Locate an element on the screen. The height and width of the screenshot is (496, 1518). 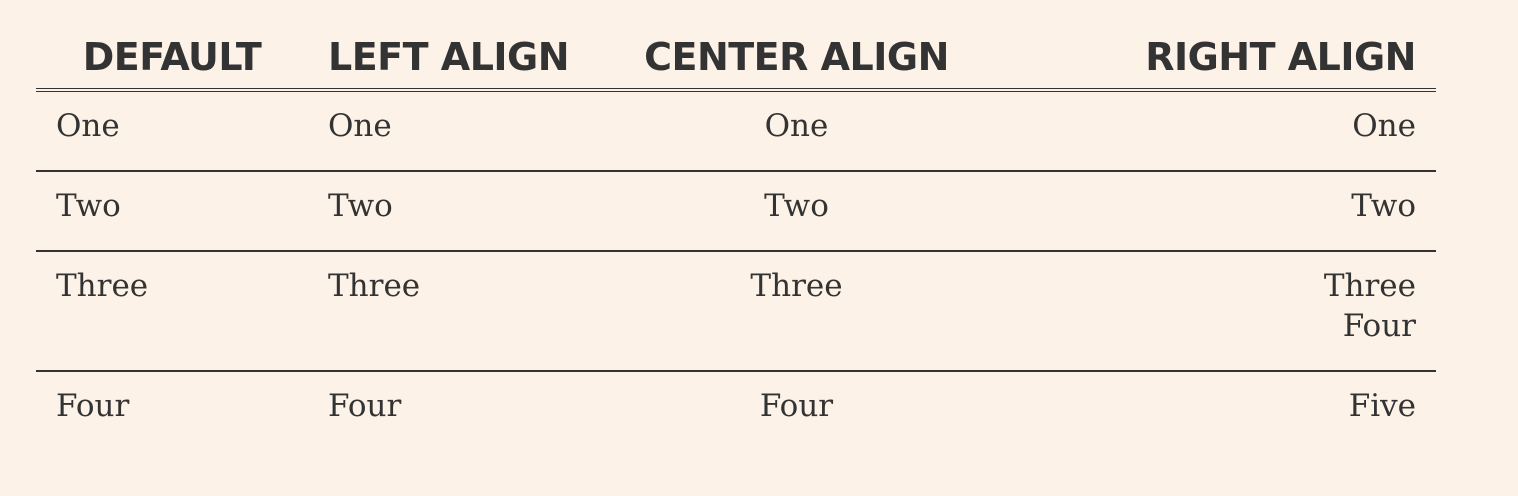
header-left-align: LEFT ALIGN is located at coordinates (444, 59).